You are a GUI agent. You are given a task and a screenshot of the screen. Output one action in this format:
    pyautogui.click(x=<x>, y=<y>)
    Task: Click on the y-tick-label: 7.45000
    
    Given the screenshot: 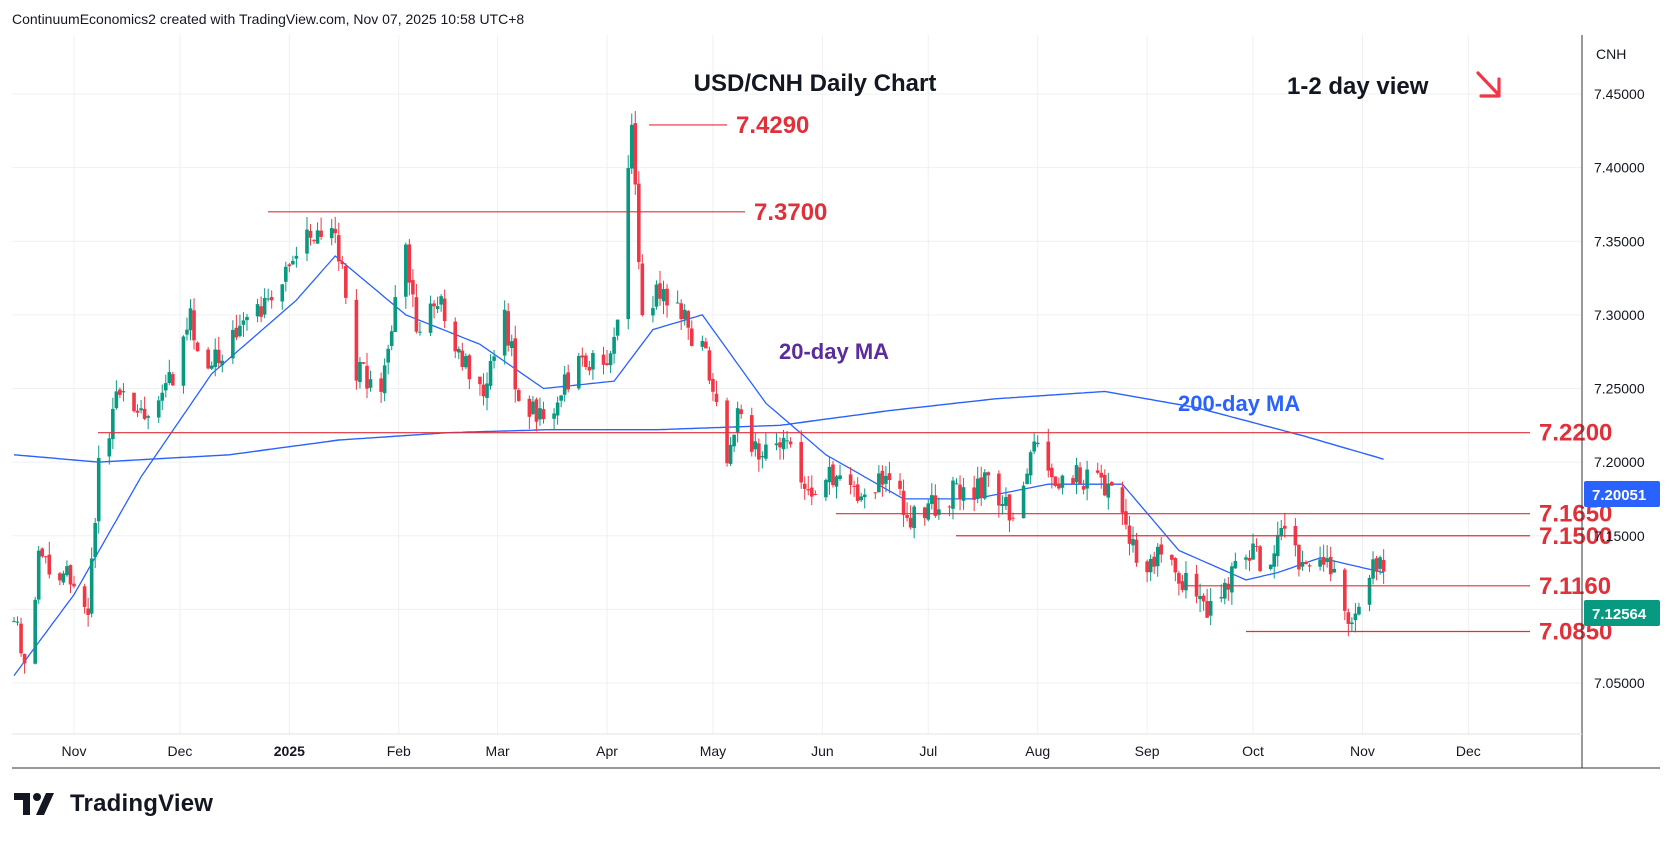 What is the action you would take?
    pyautogui.click(x=1619, y=94)
    